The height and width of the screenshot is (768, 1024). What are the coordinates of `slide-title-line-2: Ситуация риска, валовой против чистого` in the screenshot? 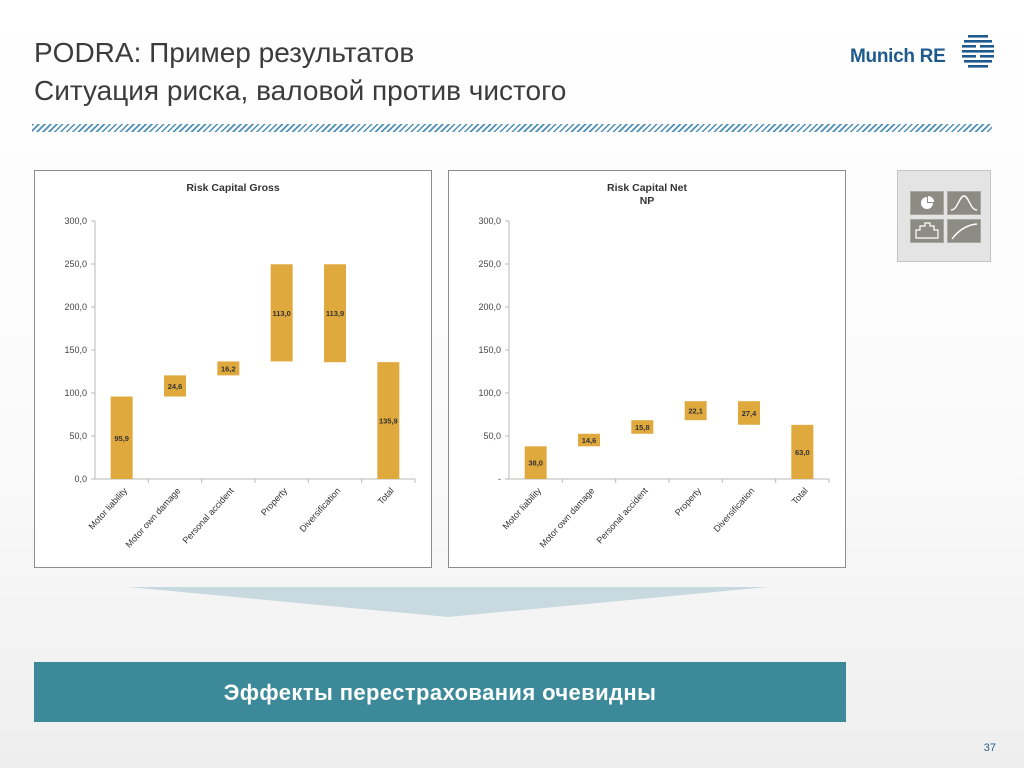 It's located at (300, 90).